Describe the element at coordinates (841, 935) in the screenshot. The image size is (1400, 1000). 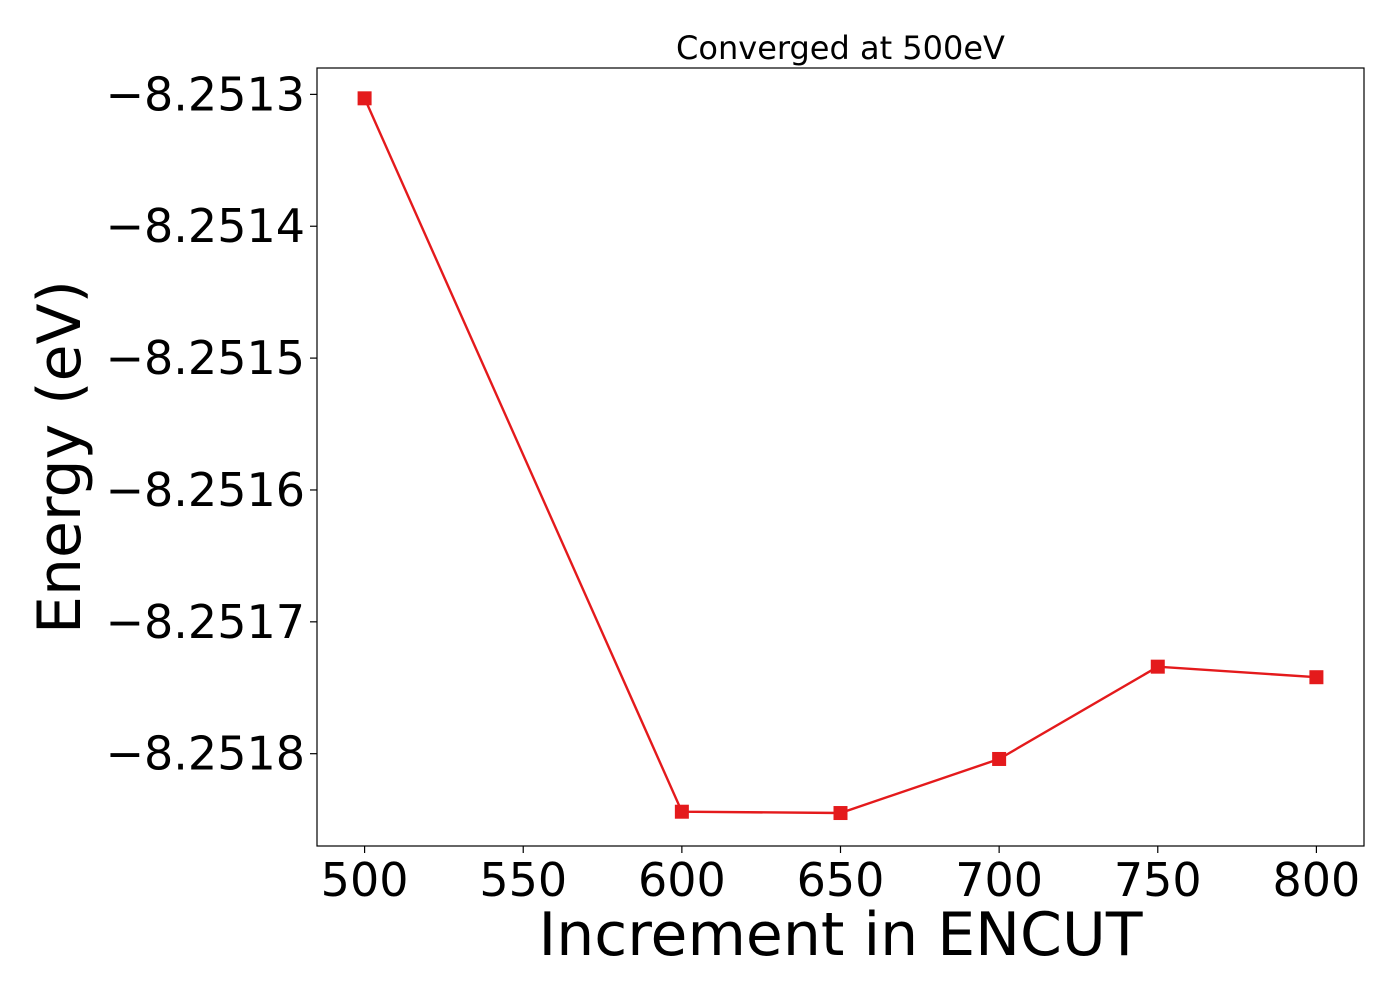
I see `x-axis-label: Increment in ENCUT` at that location.